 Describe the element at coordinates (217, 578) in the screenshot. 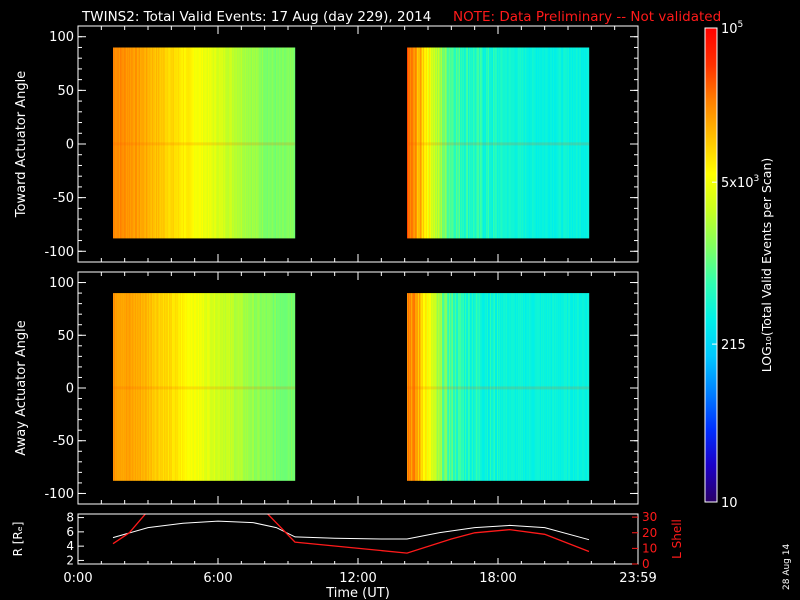

I see `x-tick-label: 6:00` at that location.